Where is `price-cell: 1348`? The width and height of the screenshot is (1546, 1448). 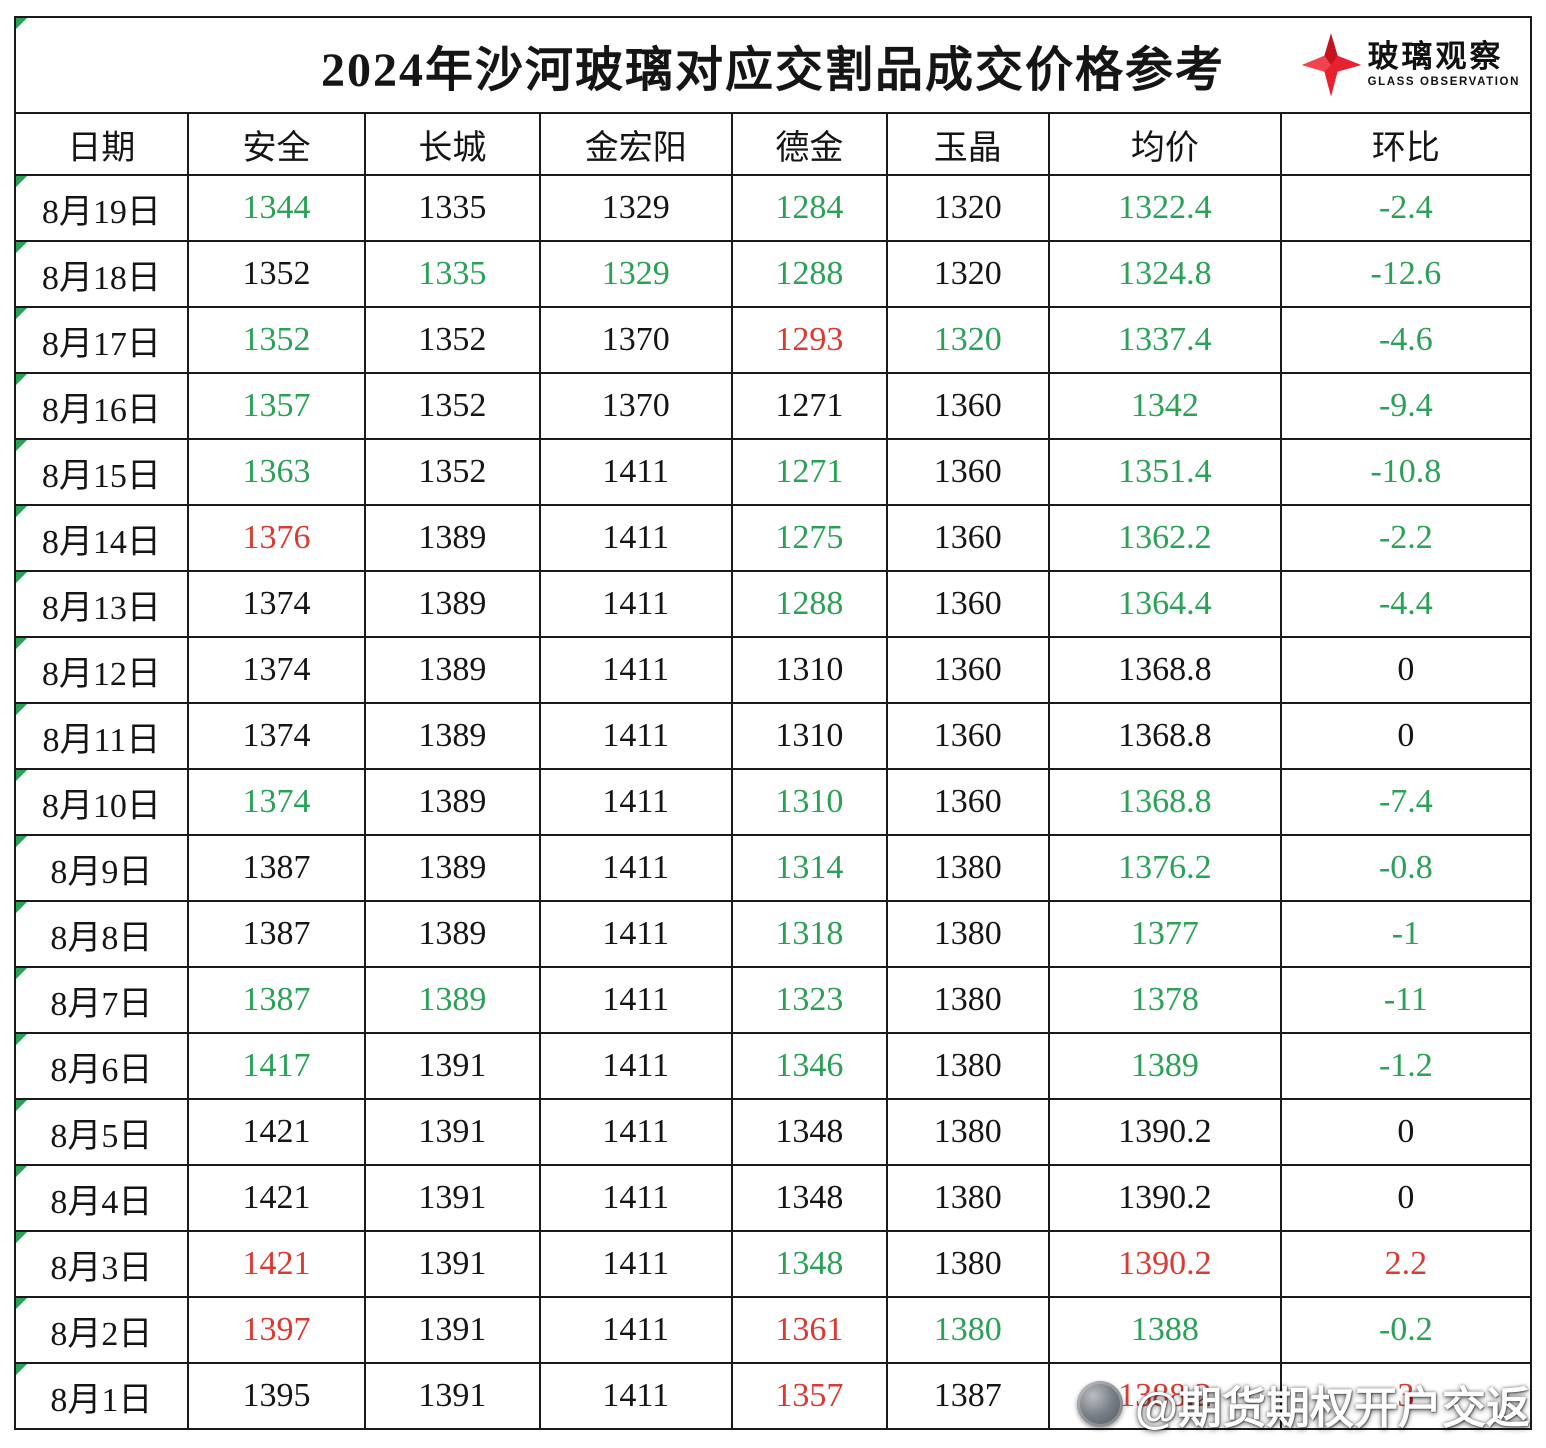 price-cell: 1348 is located at coordinates (809, 1198).